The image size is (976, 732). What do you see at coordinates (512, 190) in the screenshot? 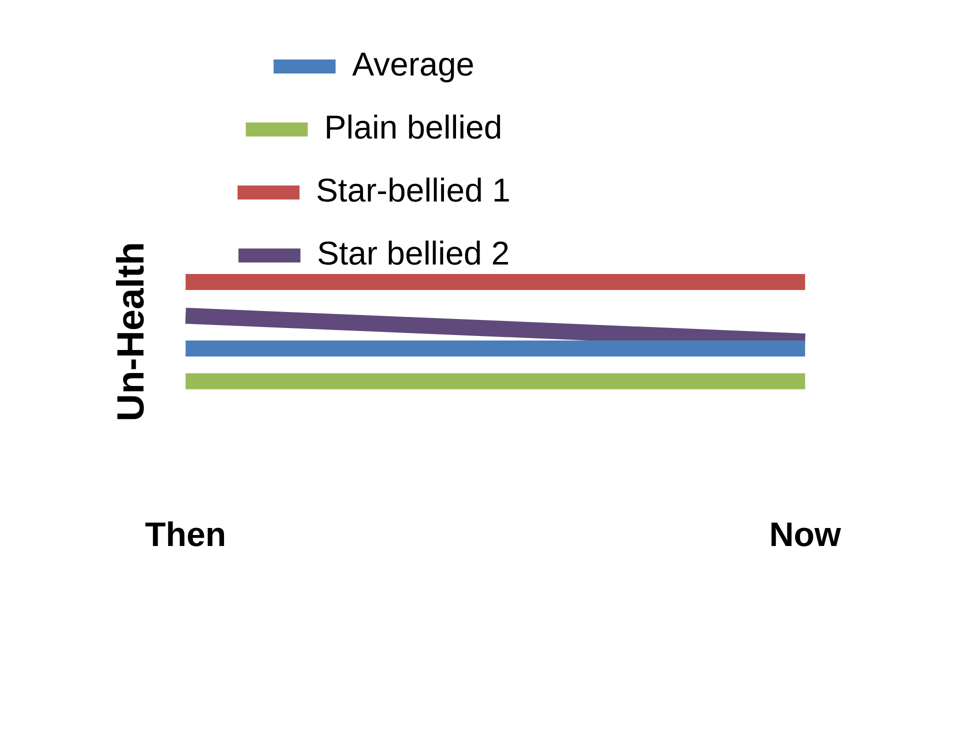
I see `legend-label: Star-bellied 1` at bounding box center [512, 190].